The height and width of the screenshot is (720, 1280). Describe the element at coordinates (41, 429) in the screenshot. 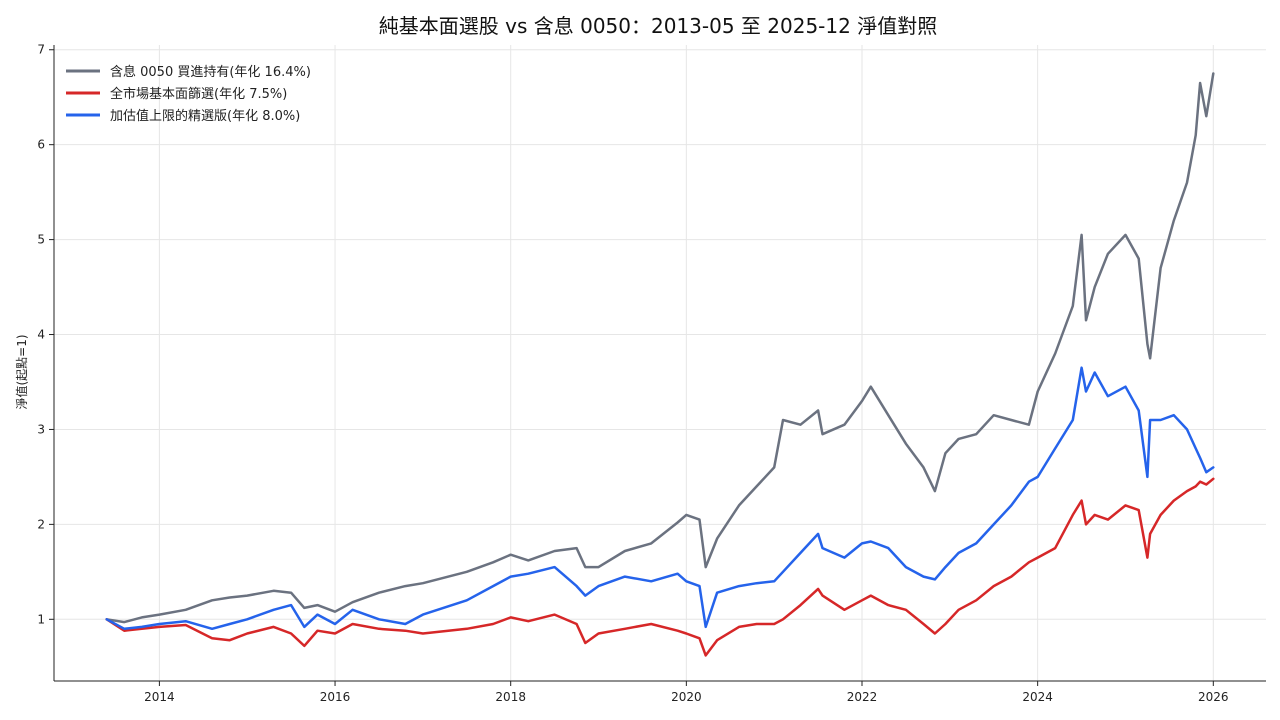

I see `y-tick-label: 3` at that location.